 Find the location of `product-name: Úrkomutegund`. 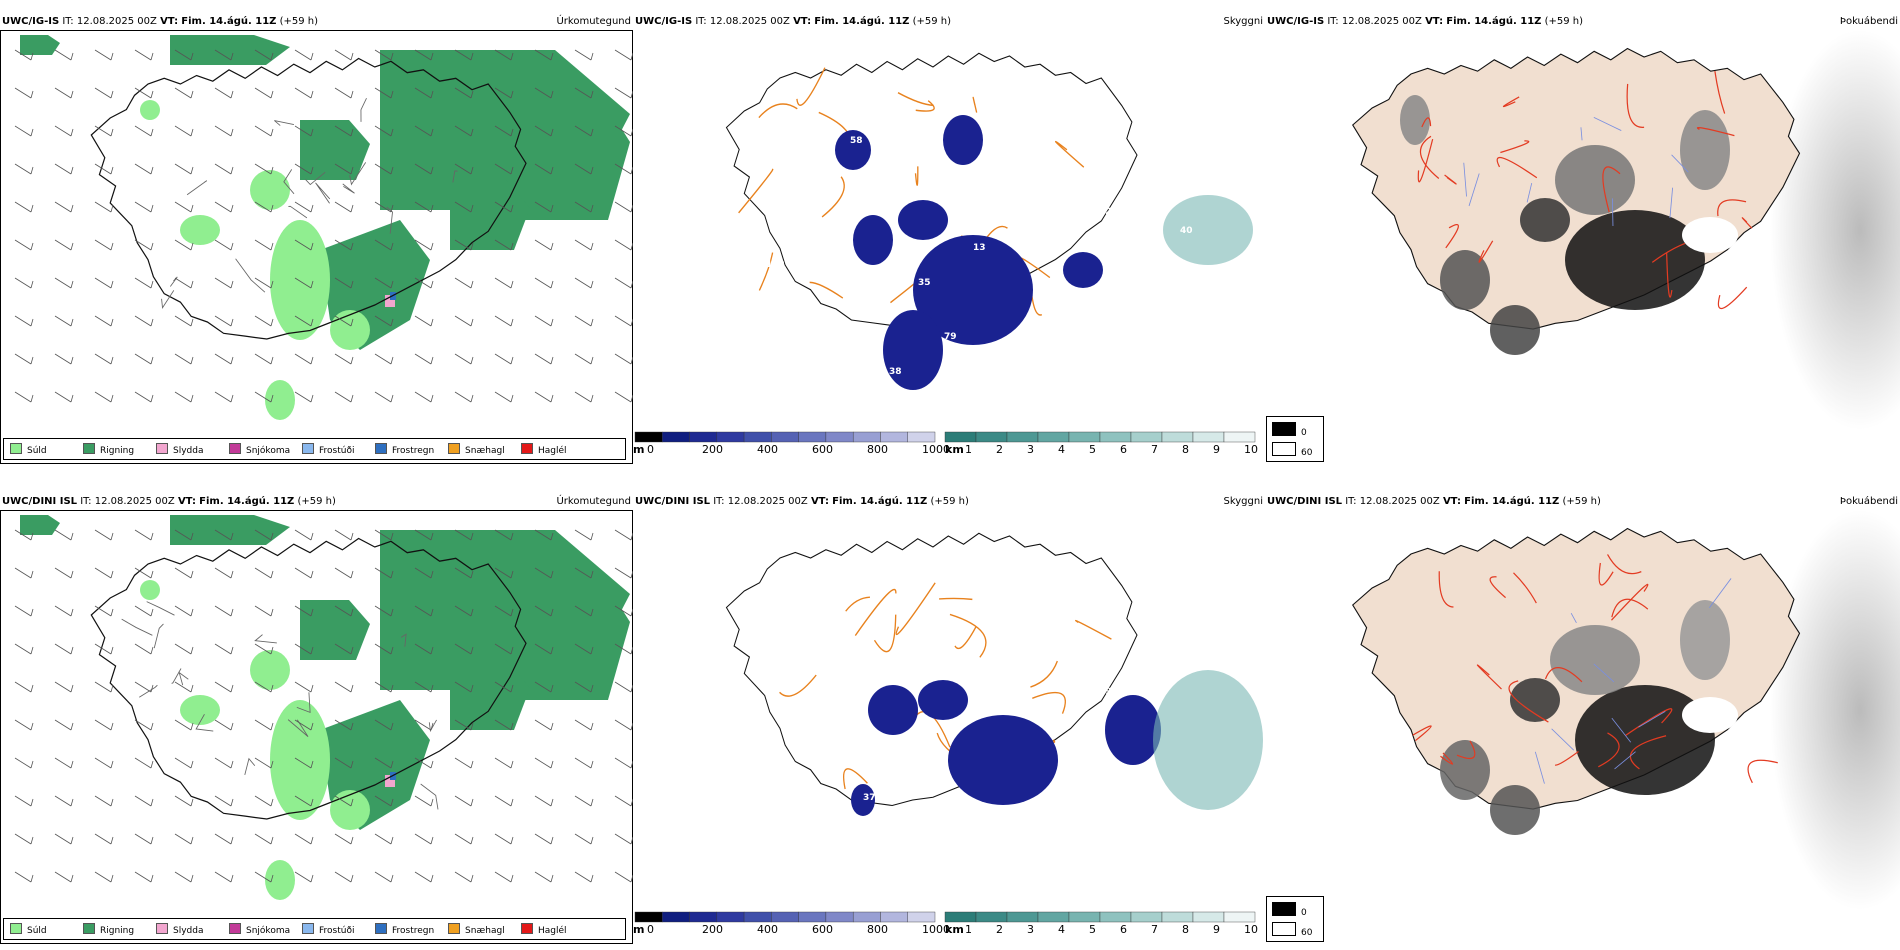

product-name: Úrkomutegund is located at coordinates (593, 501).